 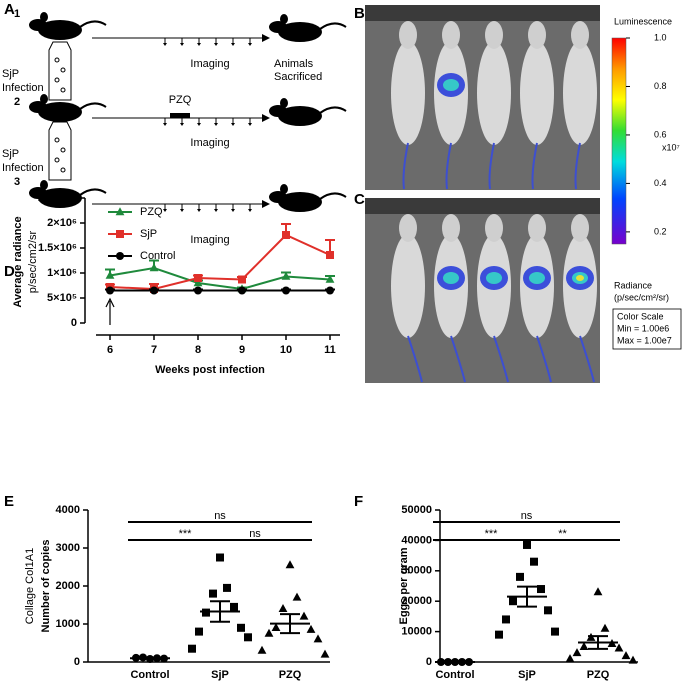 I want to click on y-tick-label: 30000, so click(x=416, y=571).